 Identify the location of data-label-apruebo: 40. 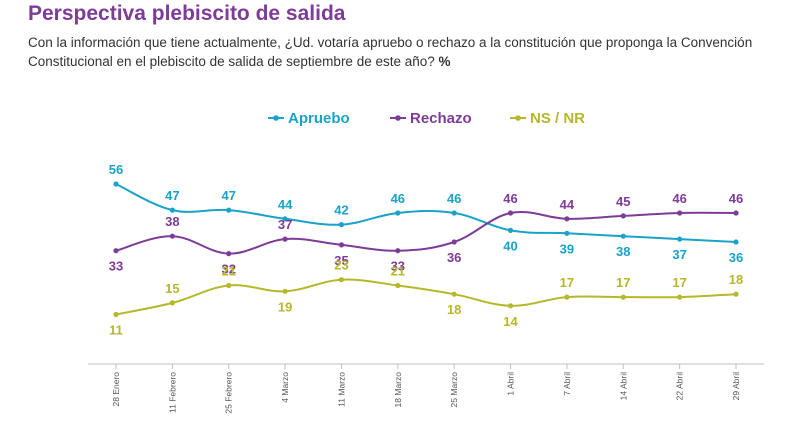
(510, 245).